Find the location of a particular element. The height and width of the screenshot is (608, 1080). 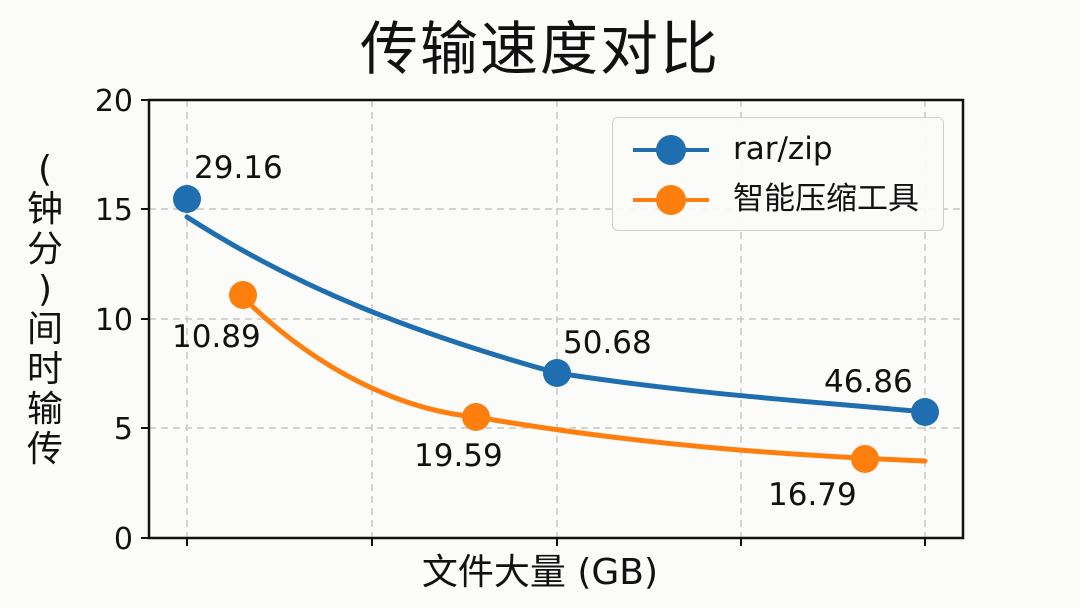

legend-item-rarzip: rar/zip is located at coordinates (778, 149).